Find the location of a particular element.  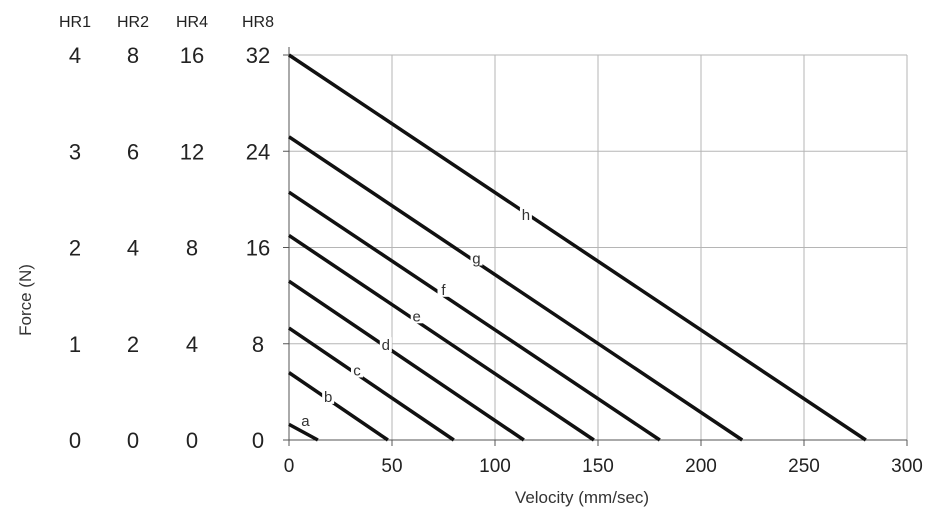

series-label-d: d is located at coordinates (386, 345).